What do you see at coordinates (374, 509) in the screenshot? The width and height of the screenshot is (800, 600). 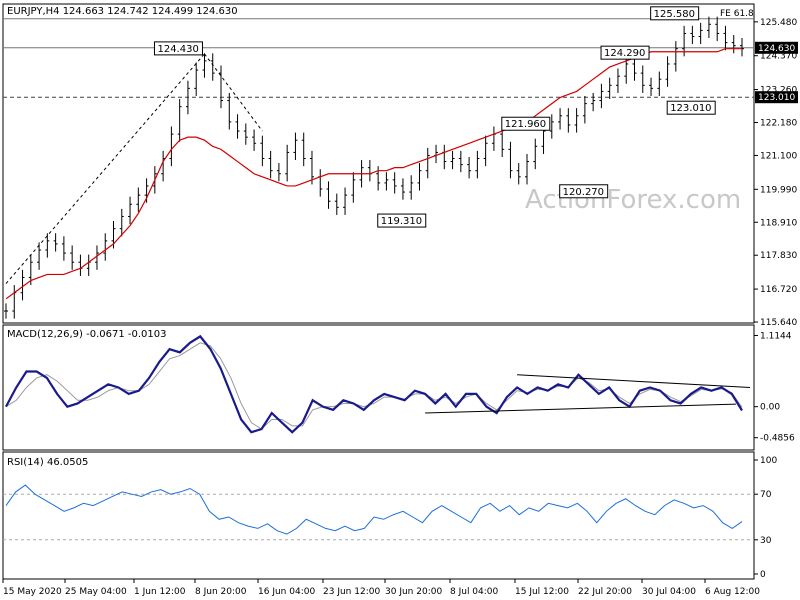 I see `rsi-line` at bounding box center [374, 509].